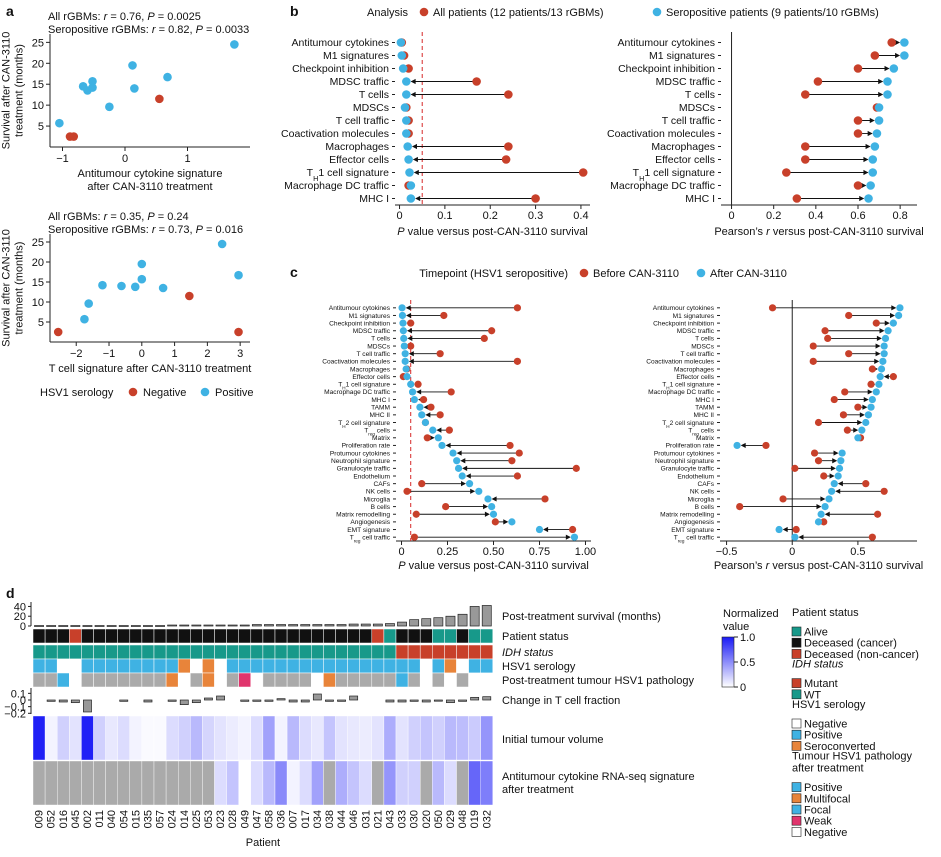 The height and width of the screenshot is (857, 941). Describe the element at coordinates (362, 121) in the screenshot. I see `category-label-t-cell-traffic: T cell traffic` at that location.